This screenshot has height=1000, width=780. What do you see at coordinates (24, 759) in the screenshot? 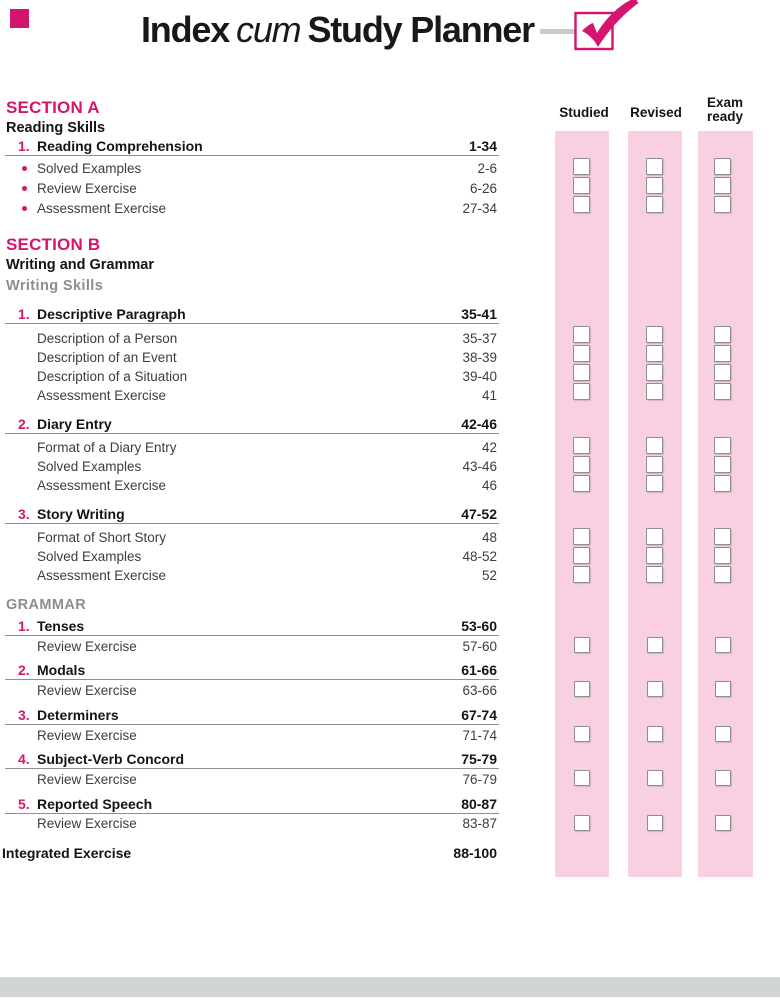
I see `chapter-number: 4.` at bounding box center [24, 759].